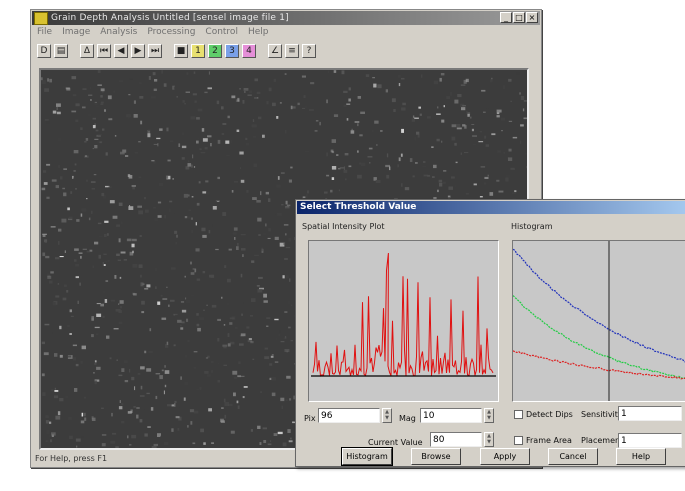 The image size is (685, 491). I want to click on sensitivity-field: 1, so click(650, 413).